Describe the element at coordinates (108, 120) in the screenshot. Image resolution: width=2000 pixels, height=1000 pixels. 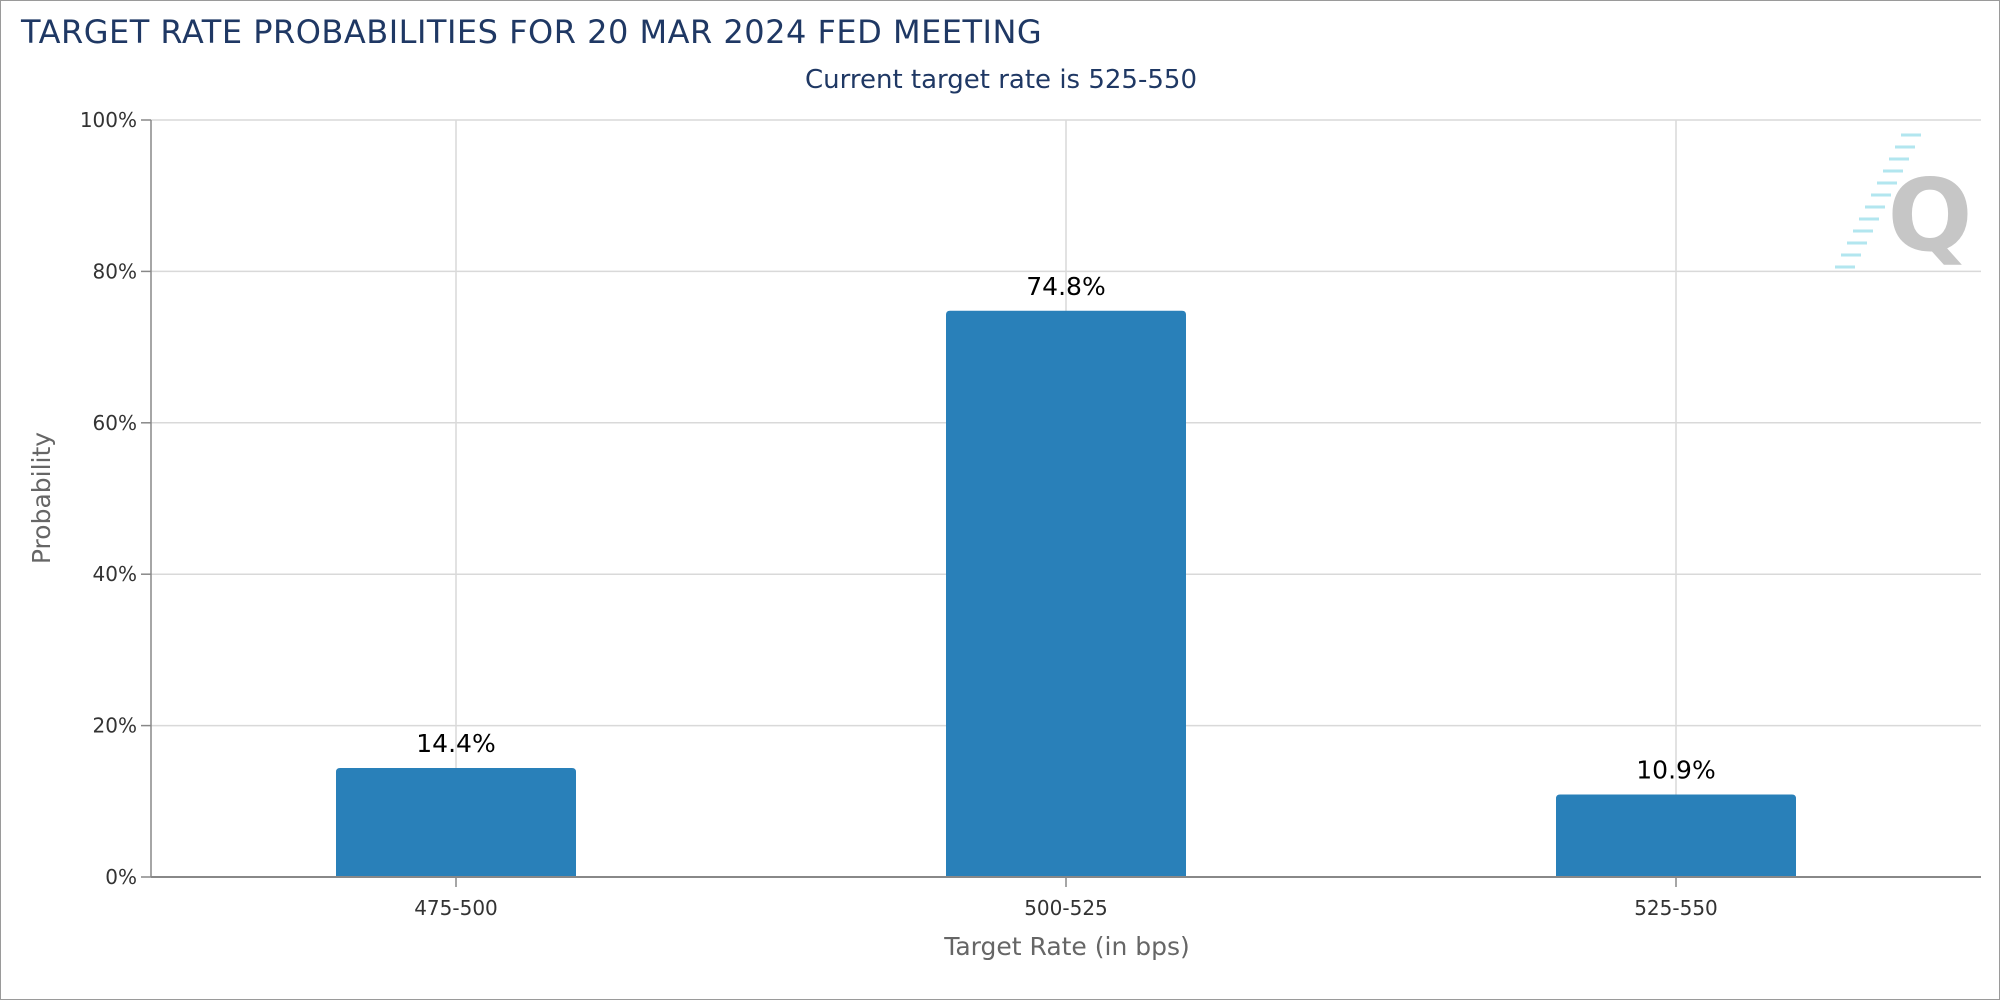
I see `y-tick-label: 100%` at that location.